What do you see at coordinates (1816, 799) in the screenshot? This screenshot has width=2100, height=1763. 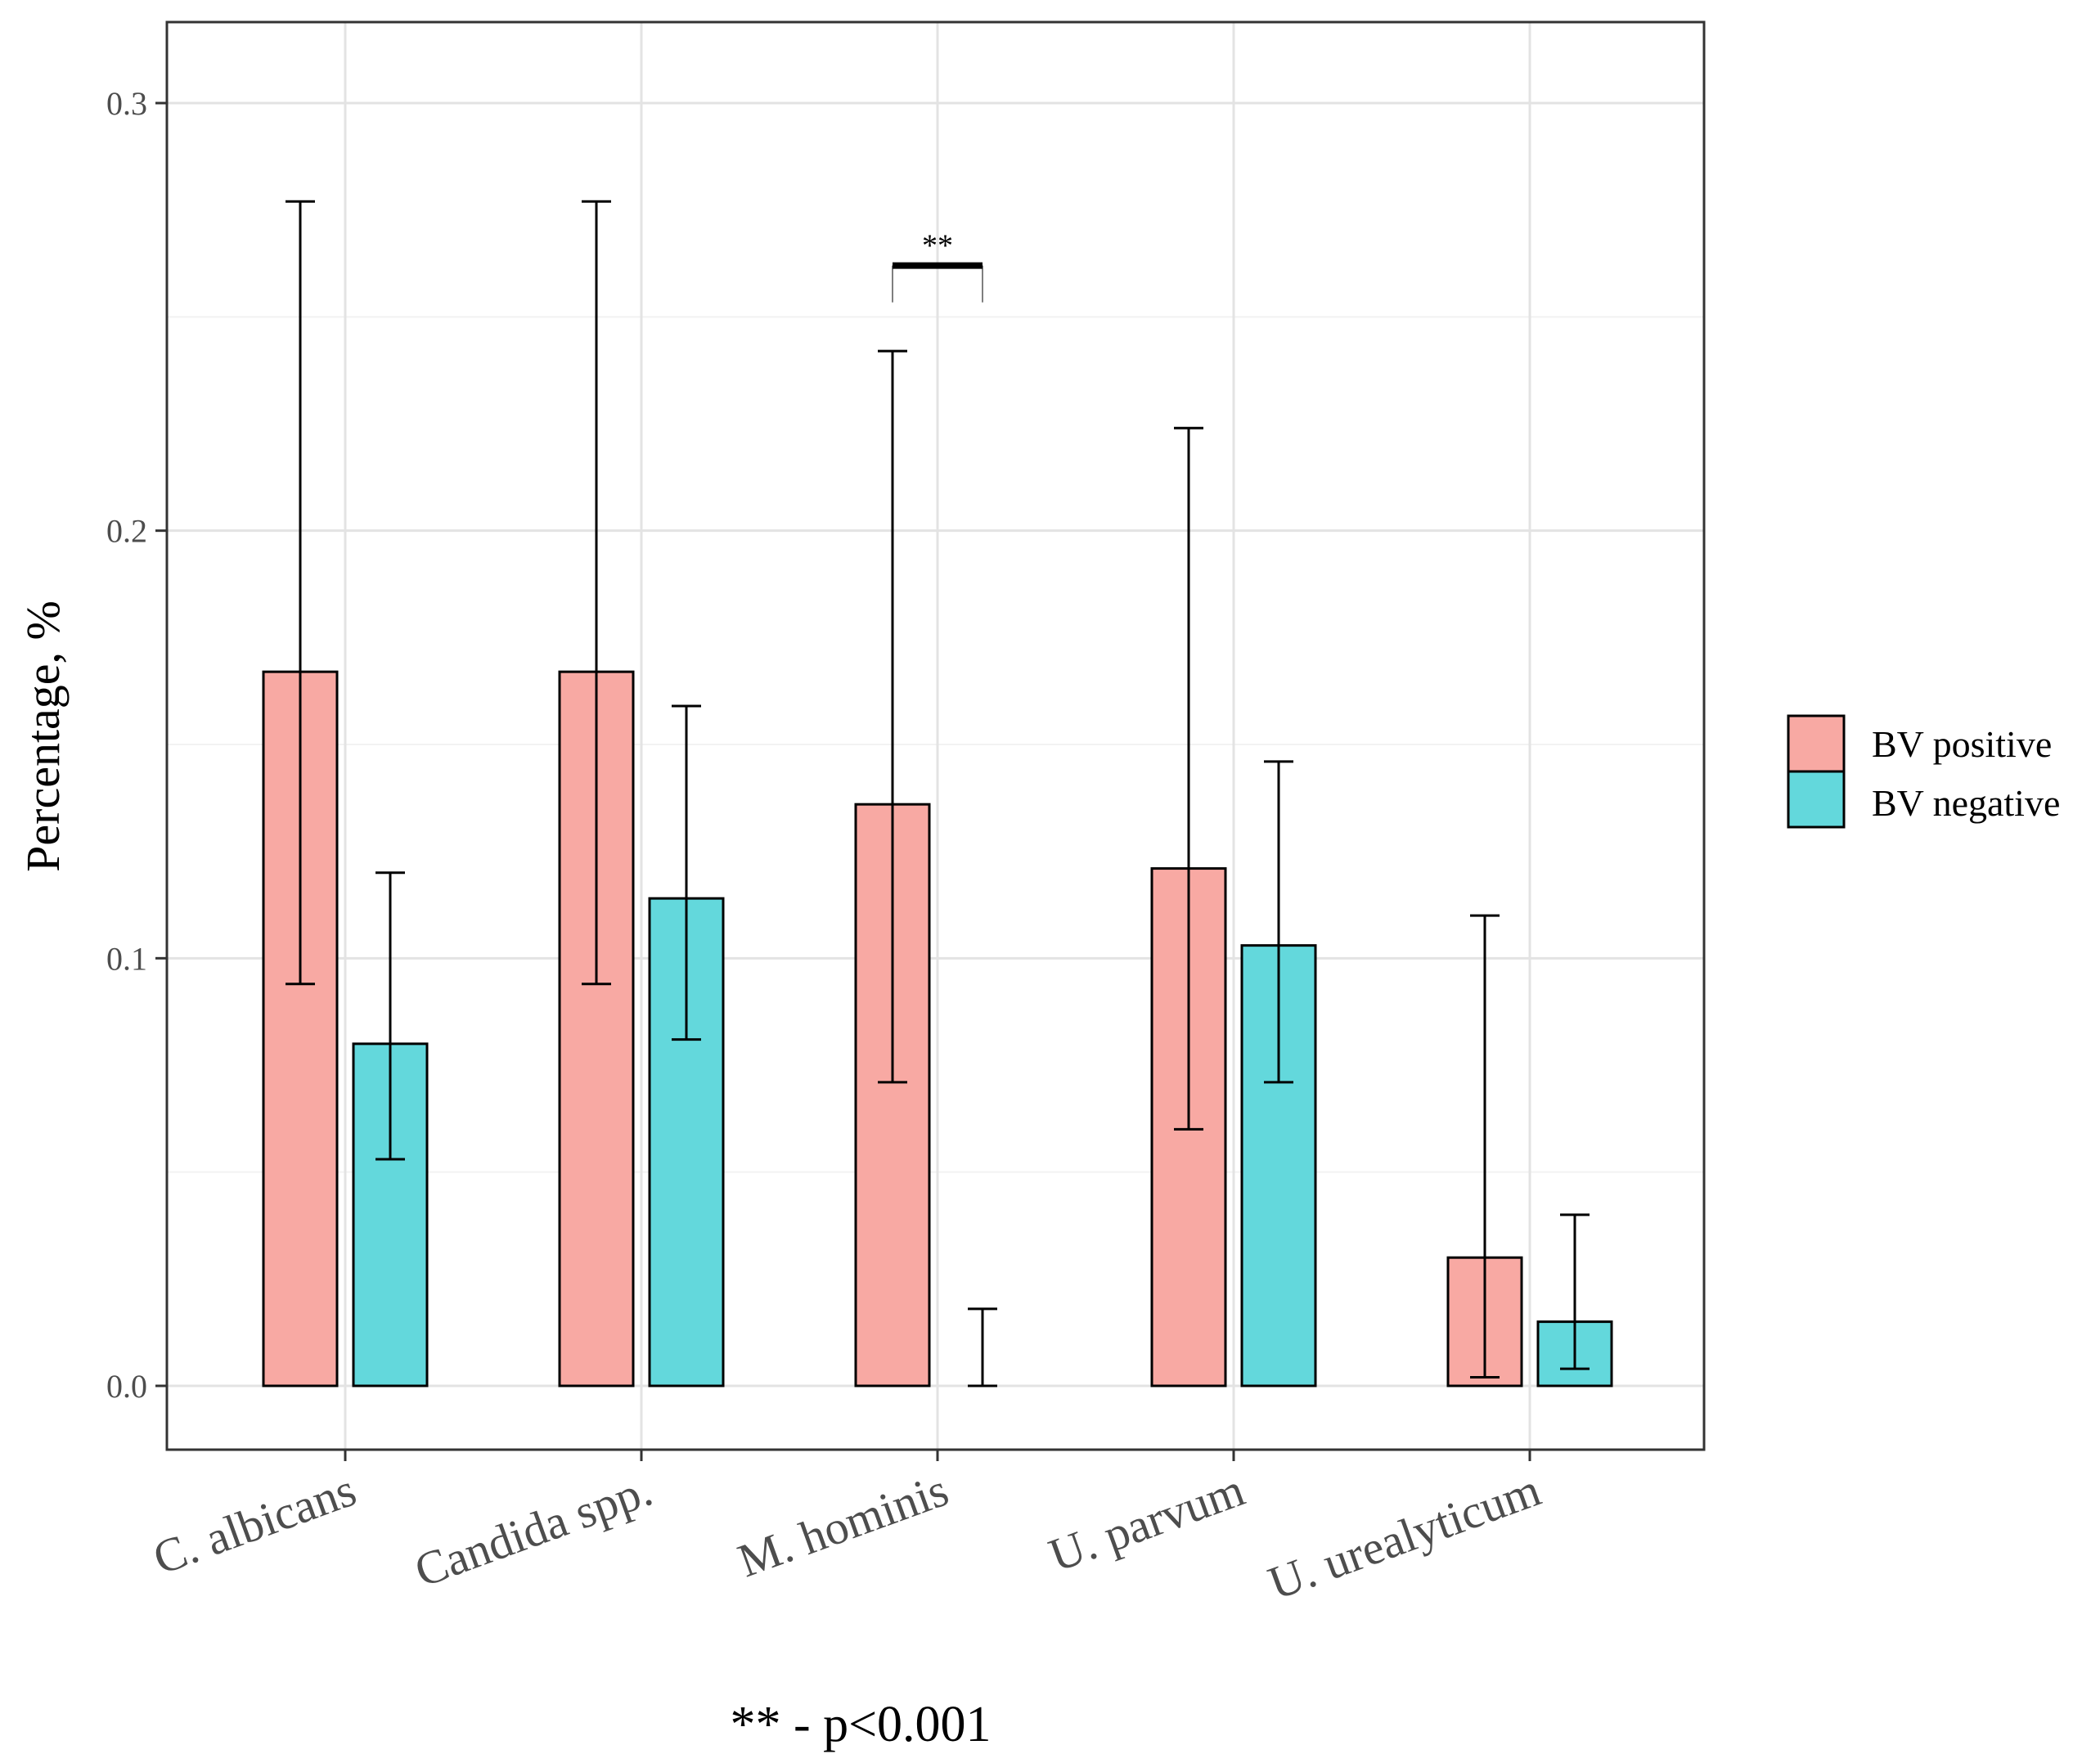 I see `legend-key-bv-negative` at bounding box center [1816, 799].